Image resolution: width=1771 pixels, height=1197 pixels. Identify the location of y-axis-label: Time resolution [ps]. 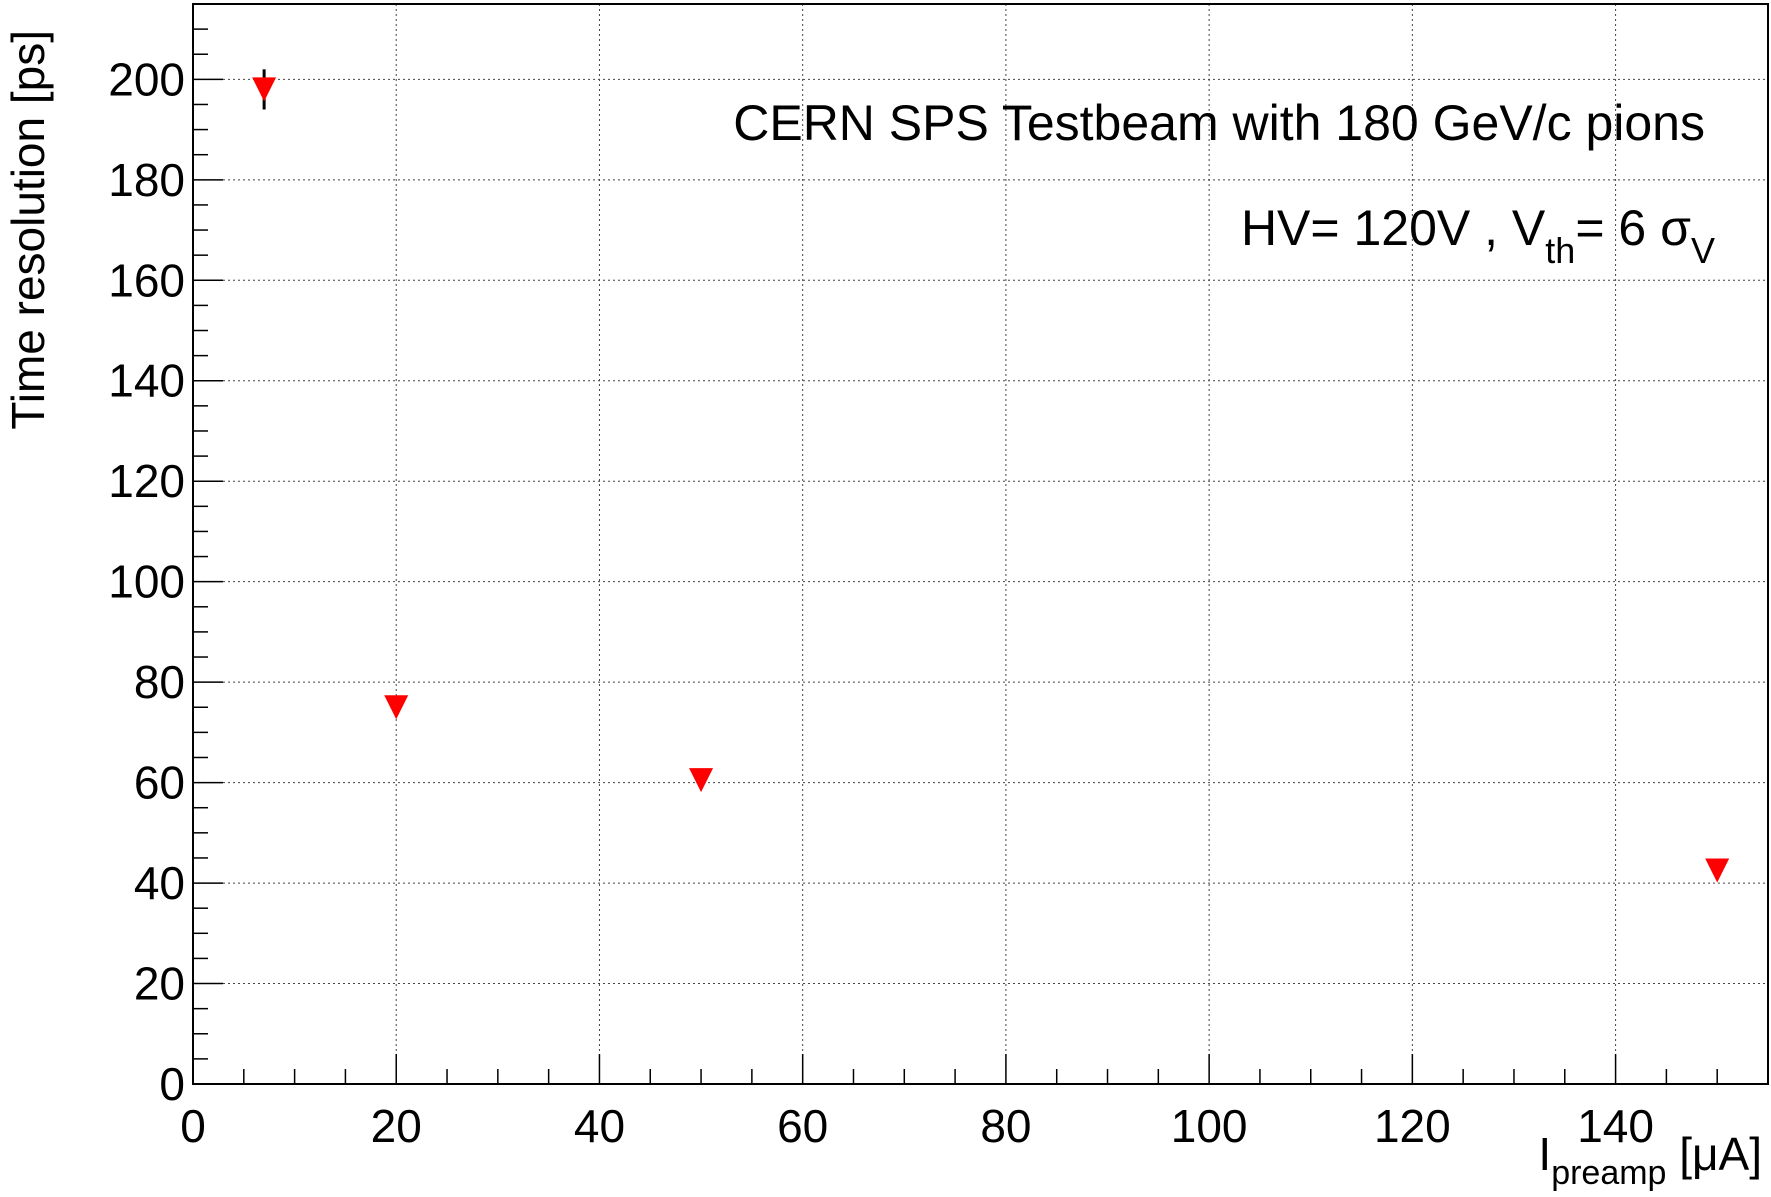
(28, 230).